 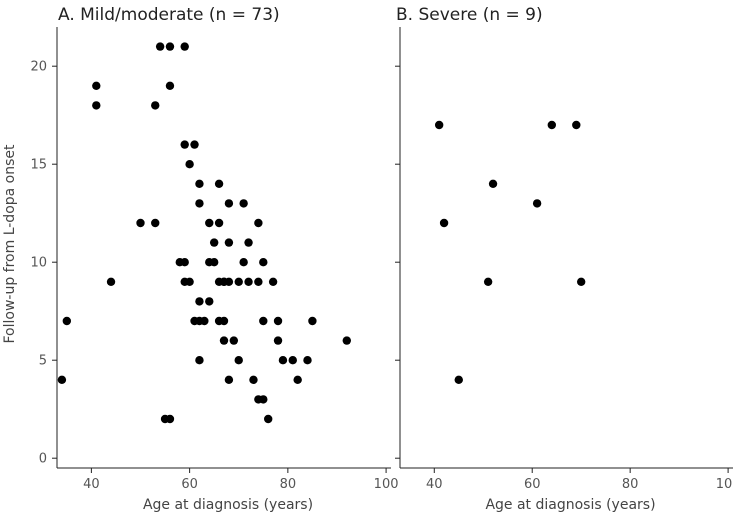 What do you see at coordinates (38, 165) in the screenshot?
I see `y-tick-label: 15` at bounding box center [38, 165].